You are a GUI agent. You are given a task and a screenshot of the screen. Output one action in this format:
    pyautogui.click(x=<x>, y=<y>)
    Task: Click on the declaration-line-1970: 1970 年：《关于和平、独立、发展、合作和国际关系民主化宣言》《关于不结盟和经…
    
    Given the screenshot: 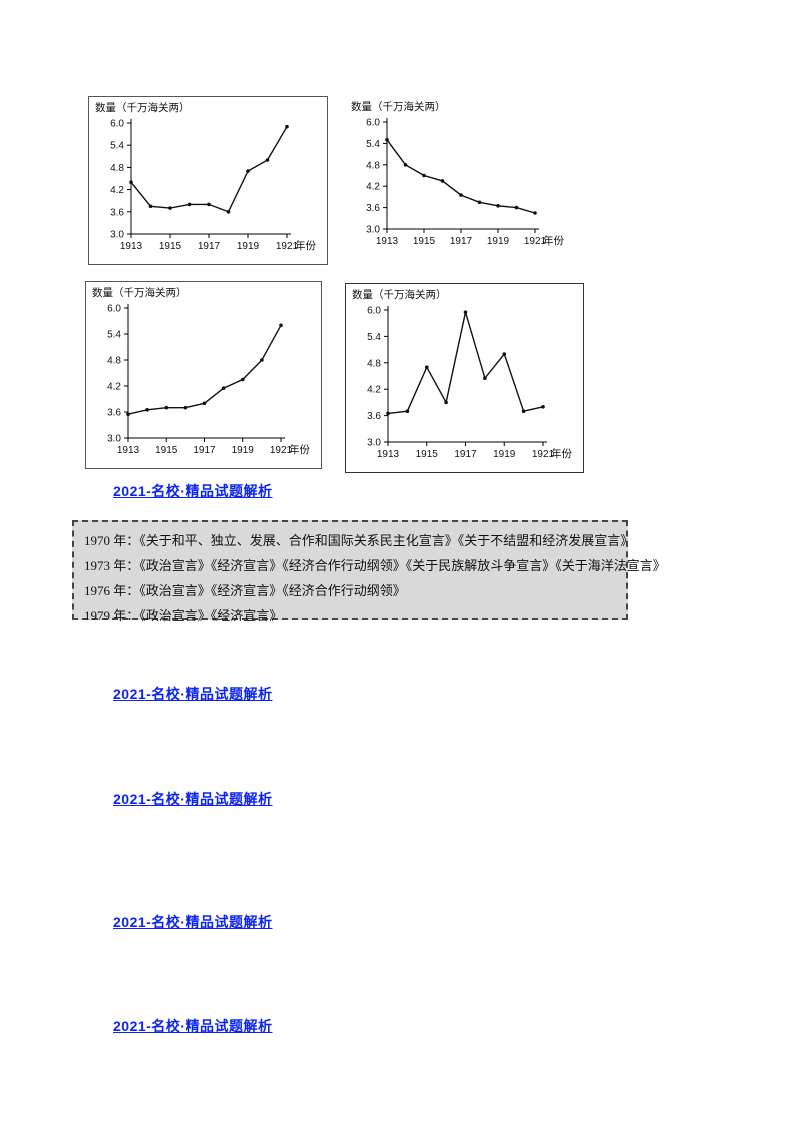 What is the action you would take?
    pyautogui.click(x=359, y=540)
    